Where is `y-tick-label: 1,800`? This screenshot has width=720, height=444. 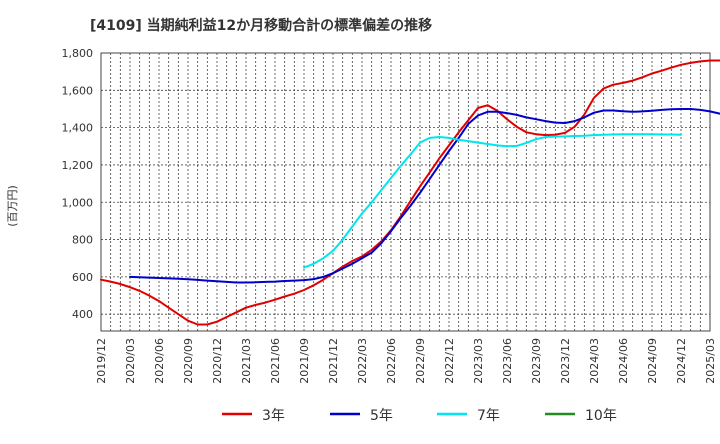 y-tick-label: 1,800 is located at coordinates (78, 53).